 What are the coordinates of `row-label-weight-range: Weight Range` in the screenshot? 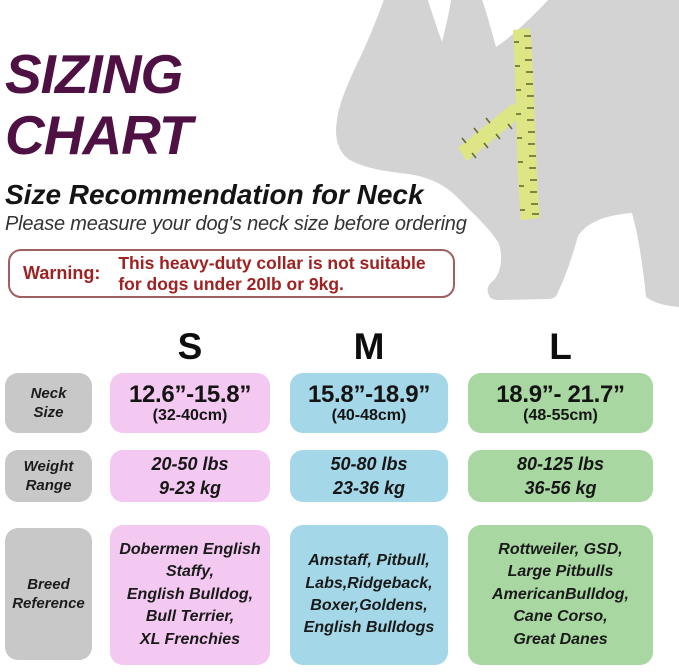 It's located at (48, 476).